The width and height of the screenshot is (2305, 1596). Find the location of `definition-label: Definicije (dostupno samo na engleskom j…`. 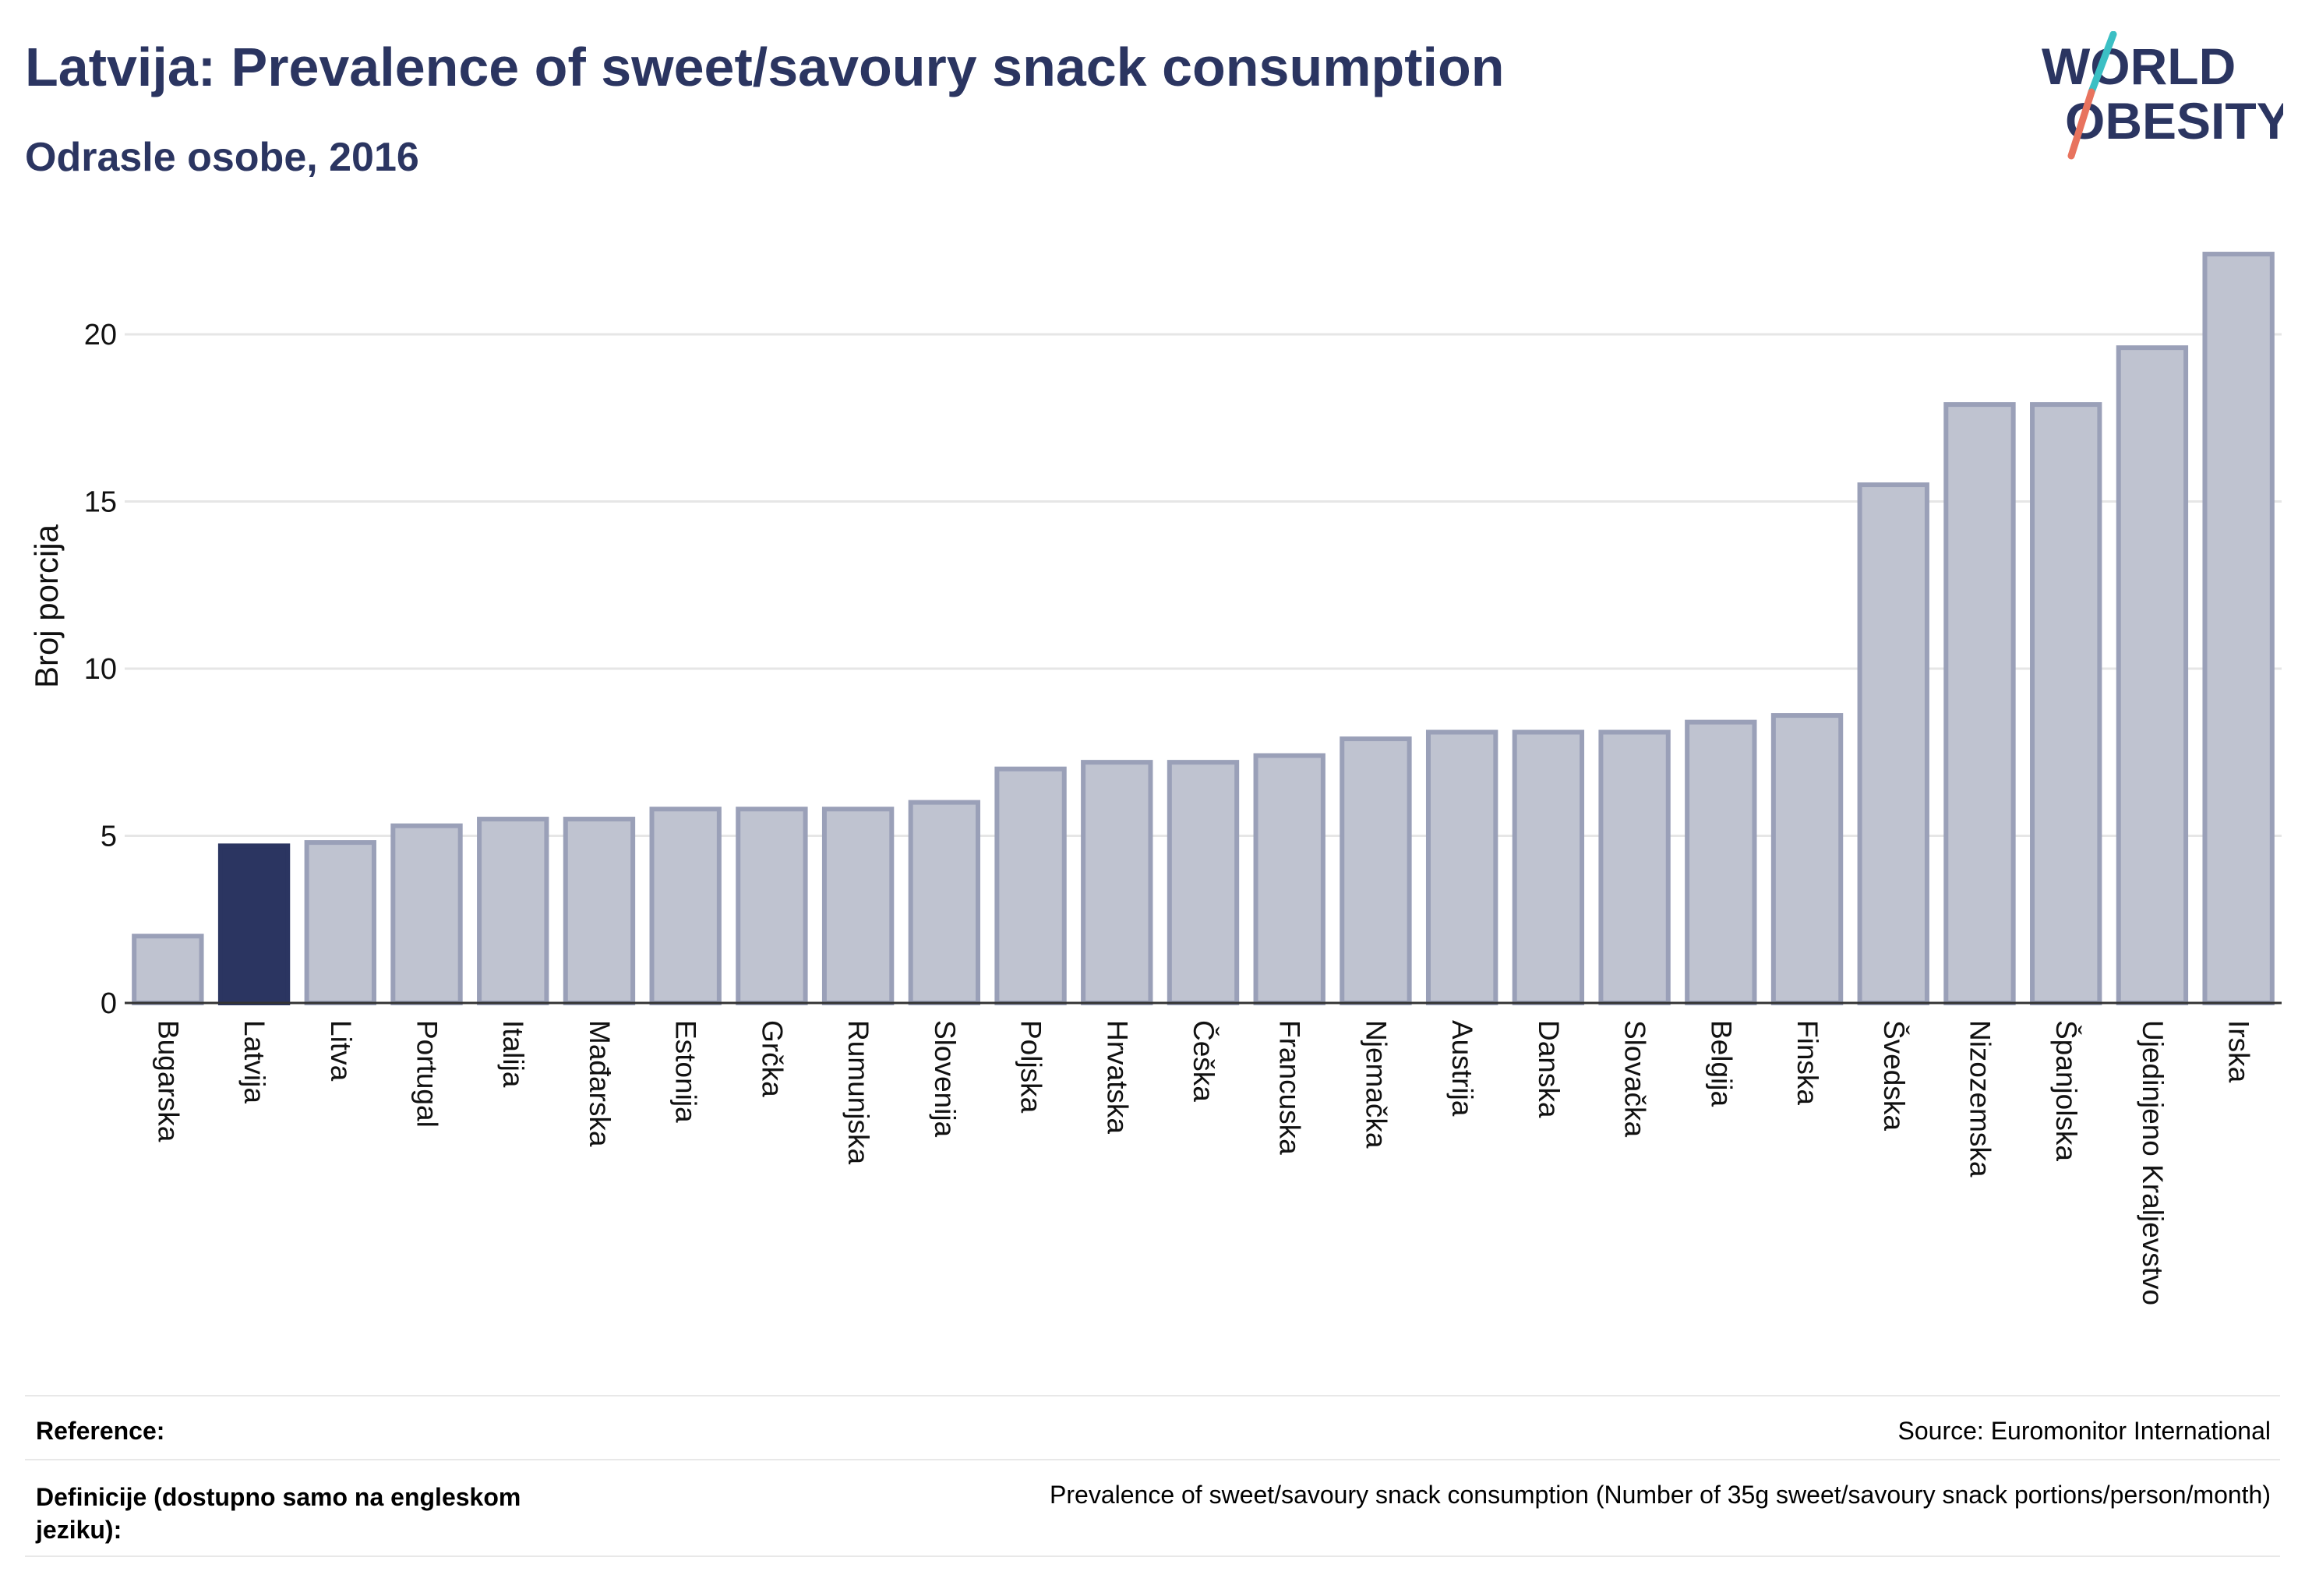

definition-label: Definicije (dostupno samo na engleskom j… is located at coordinates (278, 1513).